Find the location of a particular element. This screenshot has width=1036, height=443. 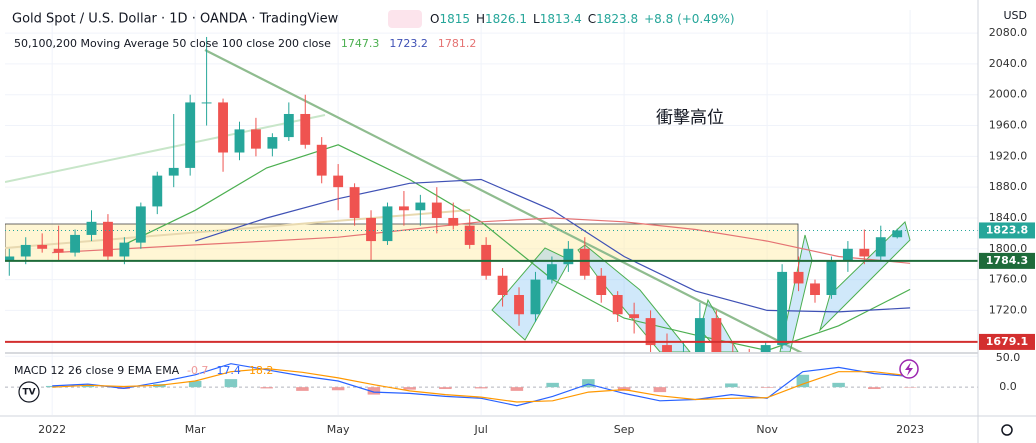

ma-value: 1747.3 is located at coordinates (360, 43).